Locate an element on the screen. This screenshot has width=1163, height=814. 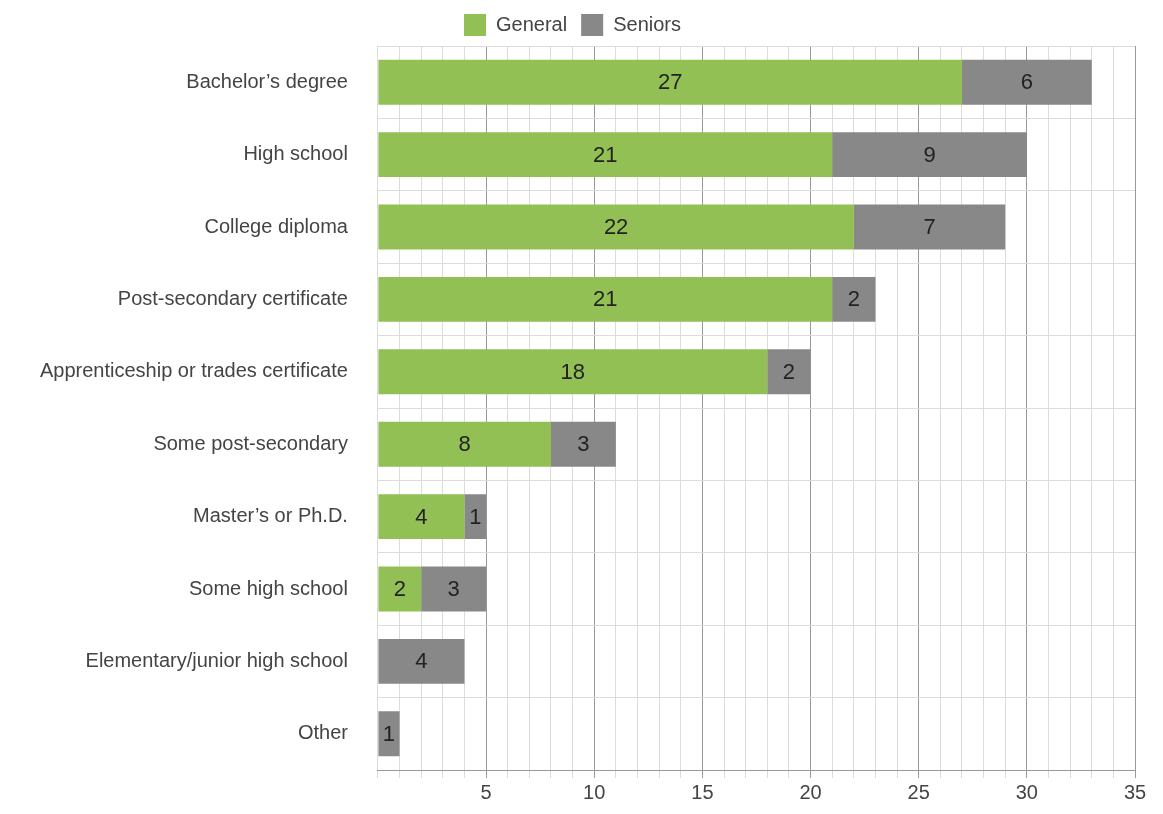
legend-label: General is located at coordinates (532, 23).